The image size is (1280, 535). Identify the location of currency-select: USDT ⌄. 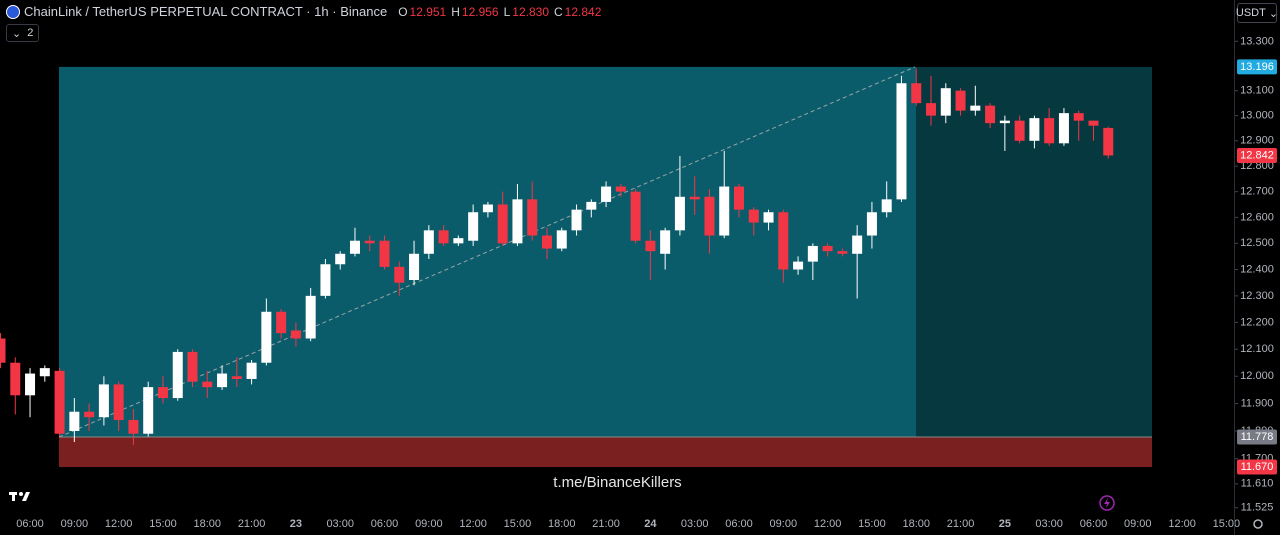
(1257, 13).